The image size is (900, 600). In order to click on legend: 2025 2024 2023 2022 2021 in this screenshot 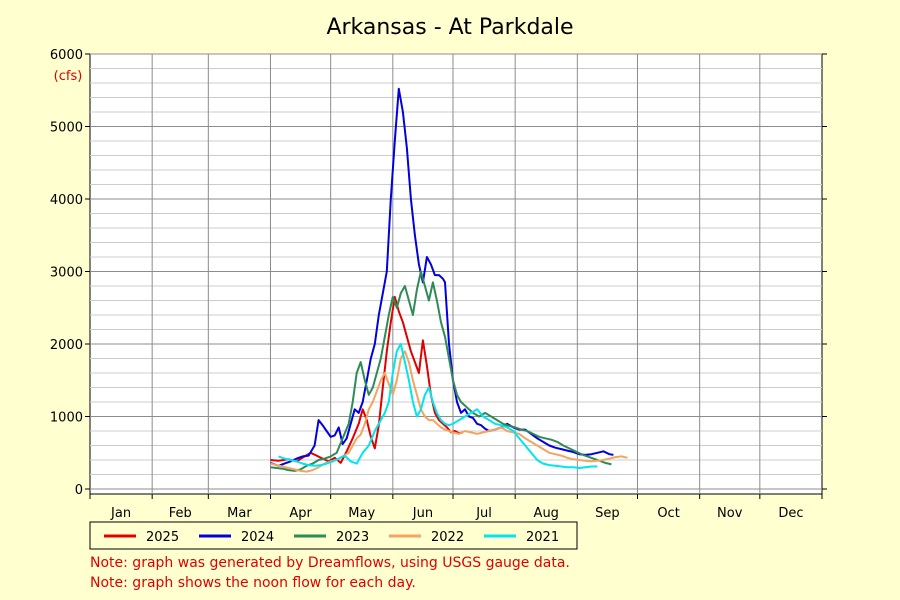, I will do `click(331, 537)`.